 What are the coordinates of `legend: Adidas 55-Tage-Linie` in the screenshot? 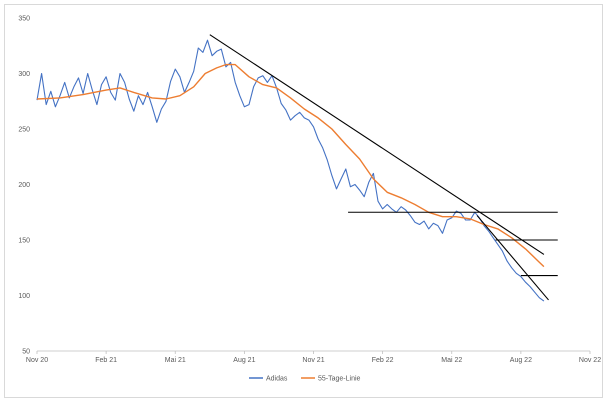 It's located at (305, 379).